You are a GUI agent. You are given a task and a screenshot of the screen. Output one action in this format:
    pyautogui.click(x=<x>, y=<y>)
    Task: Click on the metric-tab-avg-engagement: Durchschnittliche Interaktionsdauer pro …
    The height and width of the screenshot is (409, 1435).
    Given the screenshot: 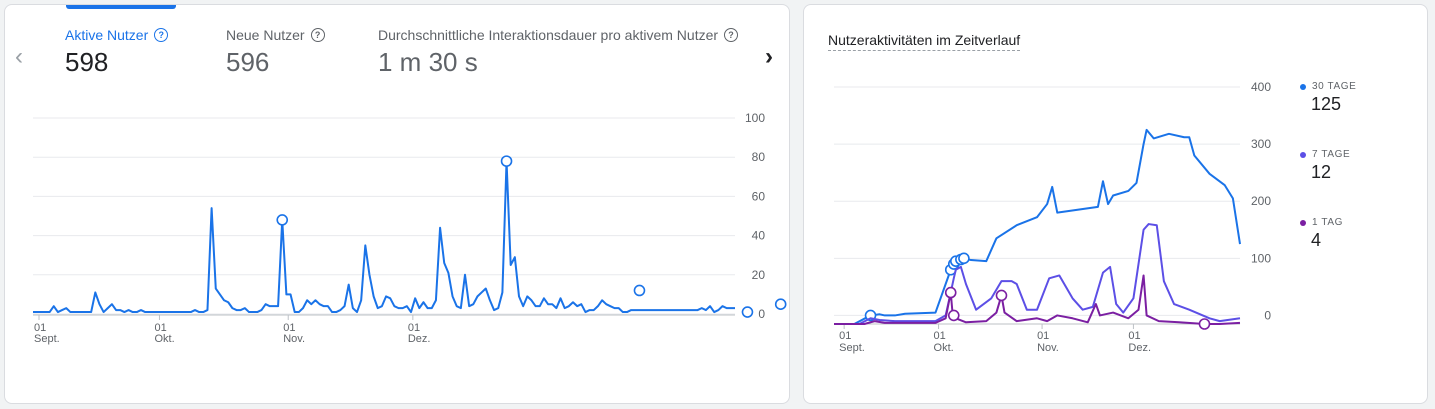 What is the action you would take?
    pyautogui.click(x=563, y=52)
    